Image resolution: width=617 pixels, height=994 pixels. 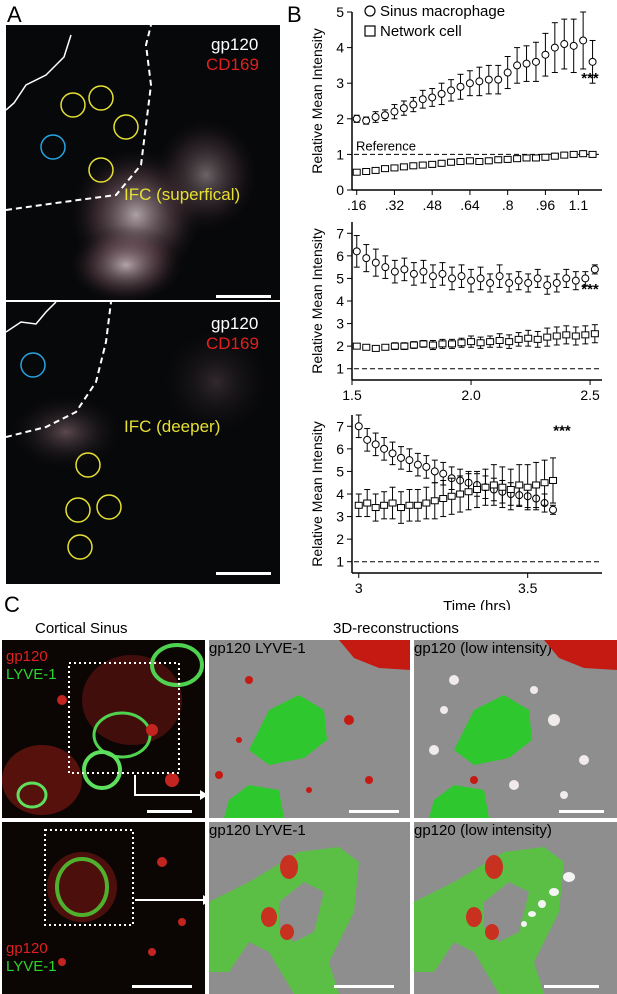 I want to click on 3d-reconstruction-top-drawing, so click(x=312, y=729).